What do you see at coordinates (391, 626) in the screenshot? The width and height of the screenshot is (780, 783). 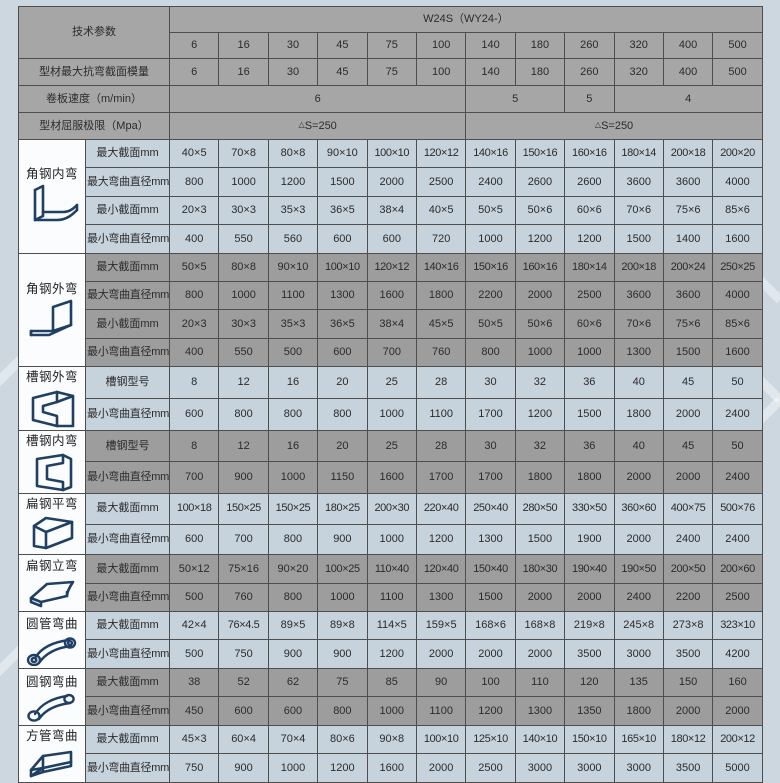 I see `data-cell: 114×5` at bounding box center [391, 626].